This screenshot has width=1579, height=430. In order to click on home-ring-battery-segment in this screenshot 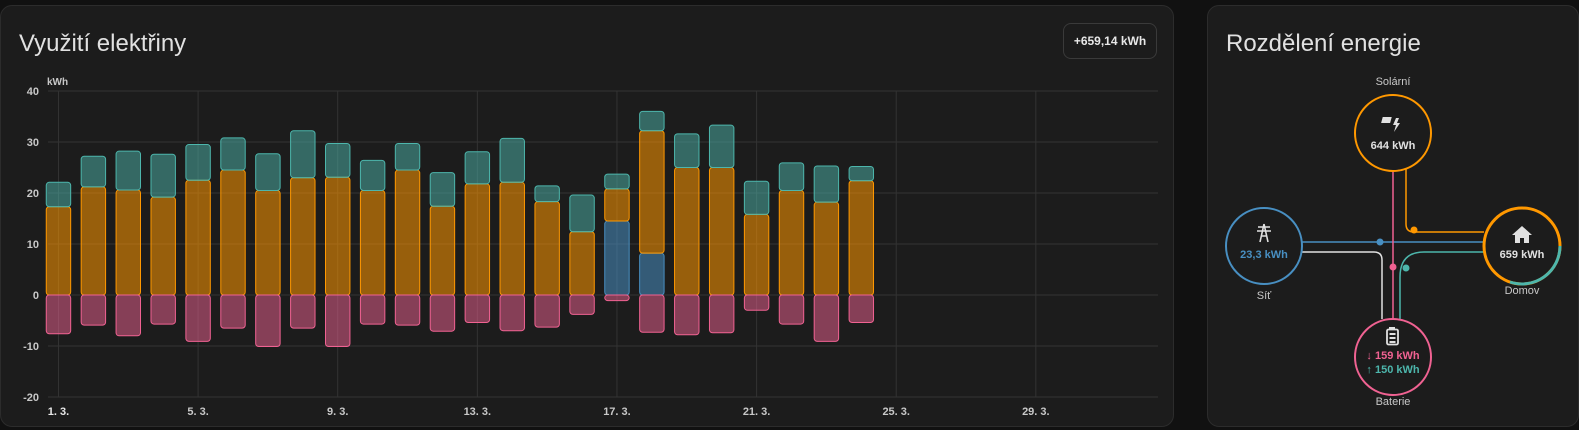, I will do `click(1535, 265)`.